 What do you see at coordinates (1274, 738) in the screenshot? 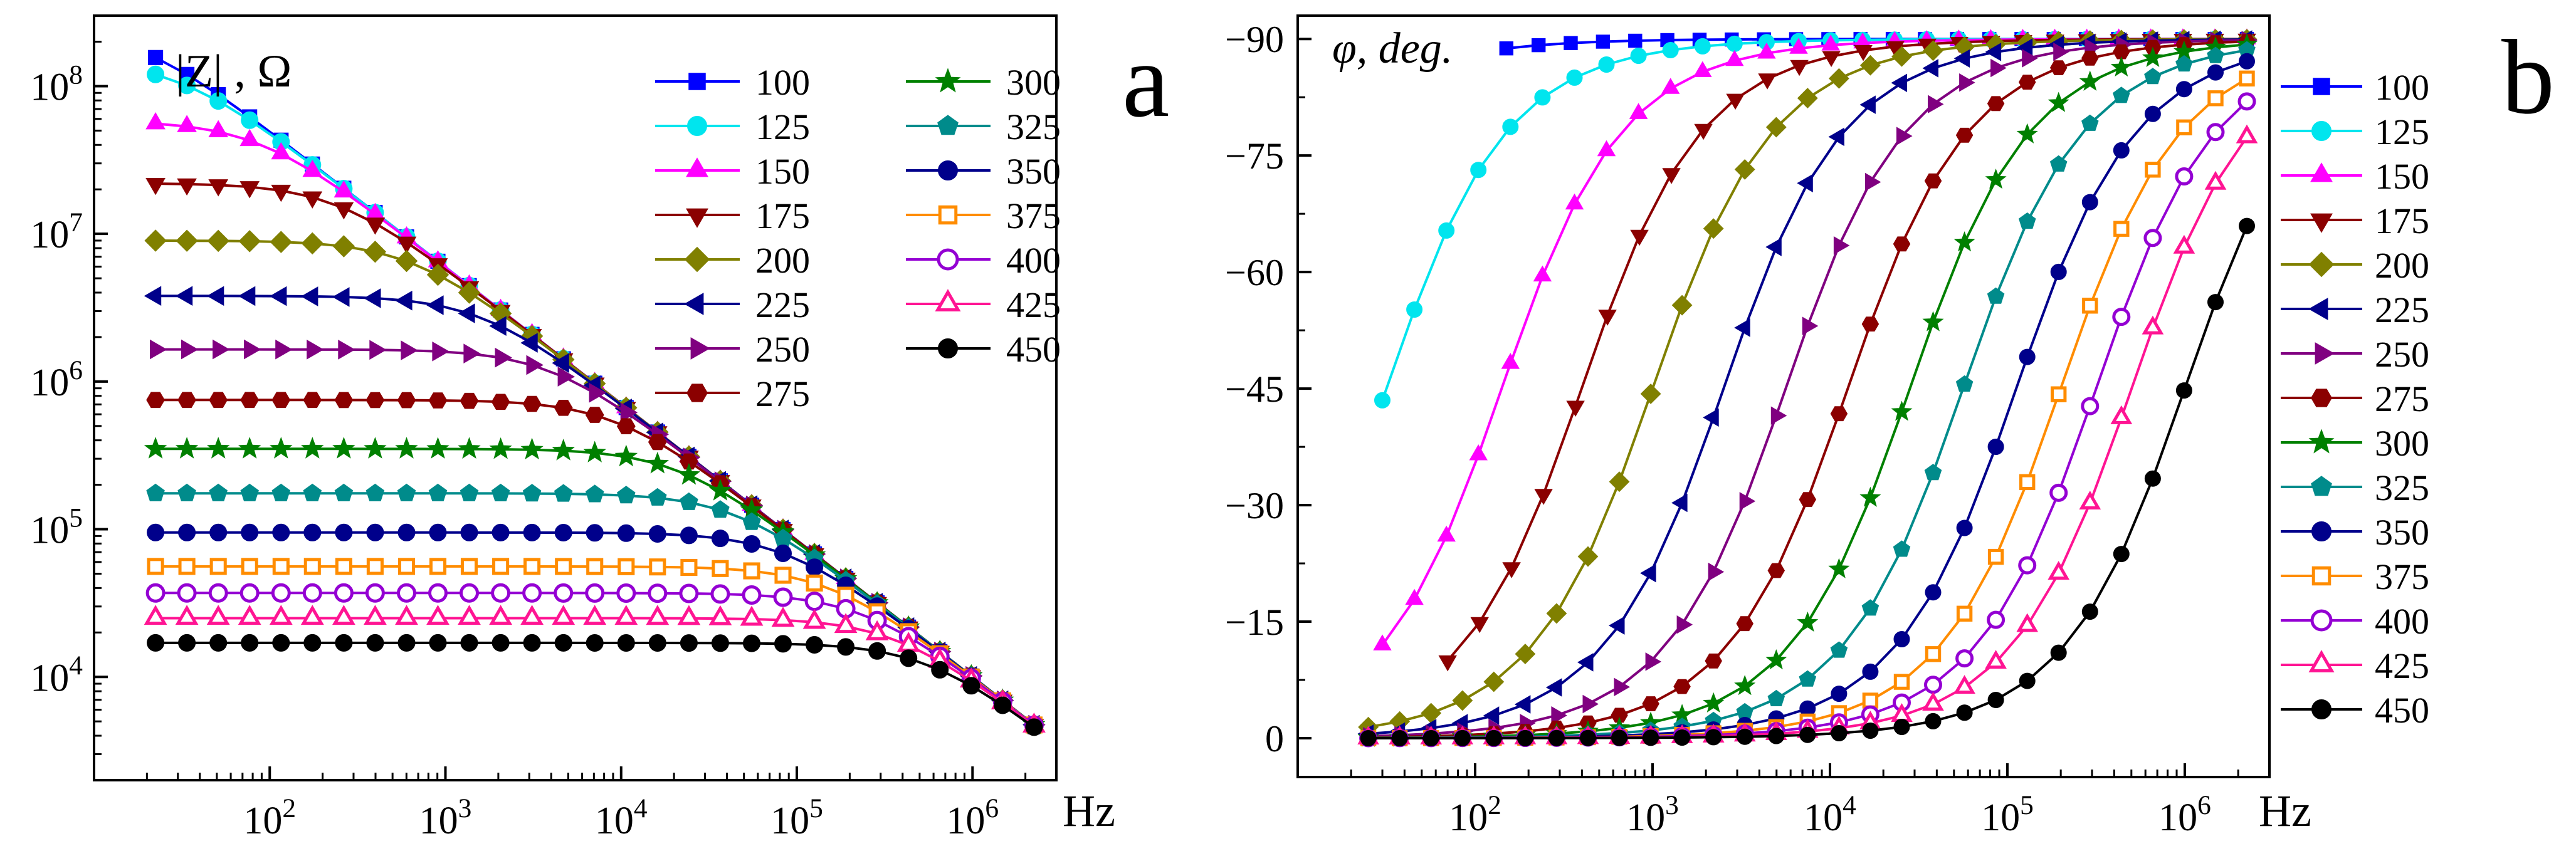
I see `b-y-tick-label: 0` at bounding box center [1274, 738].